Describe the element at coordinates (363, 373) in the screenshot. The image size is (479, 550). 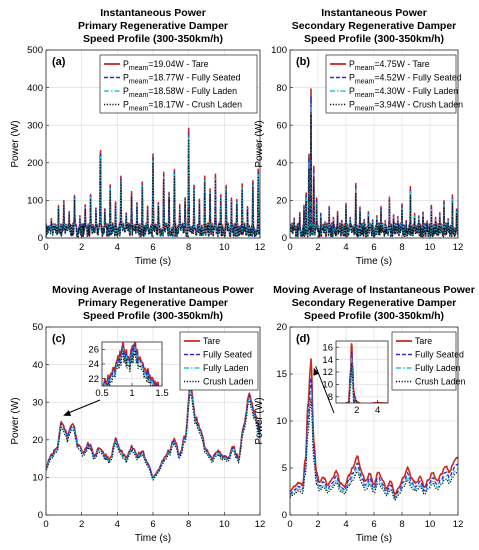
I see `inset-series-group` at that location.